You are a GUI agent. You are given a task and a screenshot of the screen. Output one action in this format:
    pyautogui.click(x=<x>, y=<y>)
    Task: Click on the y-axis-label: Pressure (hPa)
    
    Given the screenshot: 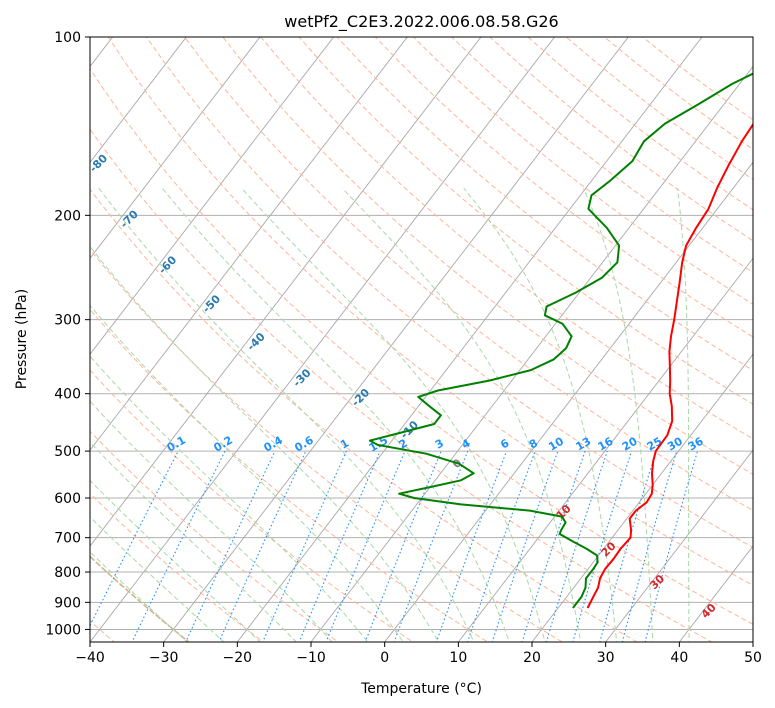 What is the action you would take?
    pyautogui.click(x=22, y=339)
    